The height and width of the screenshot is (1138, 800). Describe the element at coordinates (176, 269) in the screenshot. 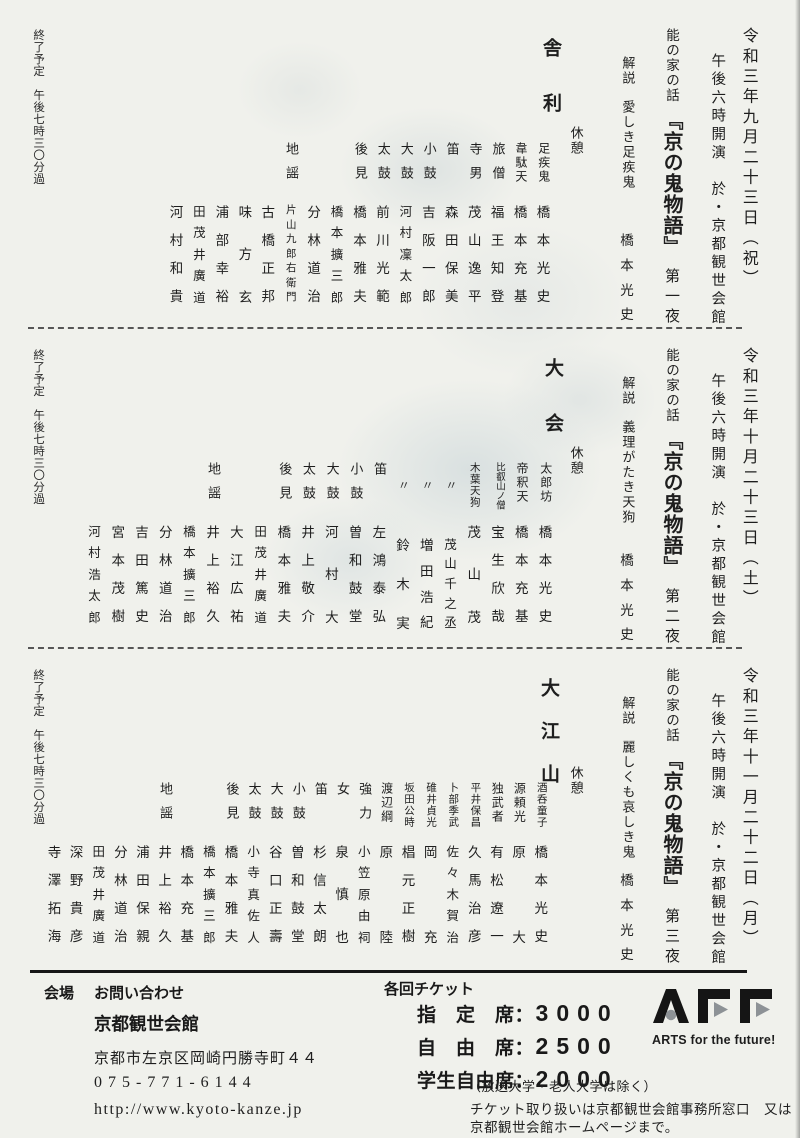

I see `name-char: 和` at that location.